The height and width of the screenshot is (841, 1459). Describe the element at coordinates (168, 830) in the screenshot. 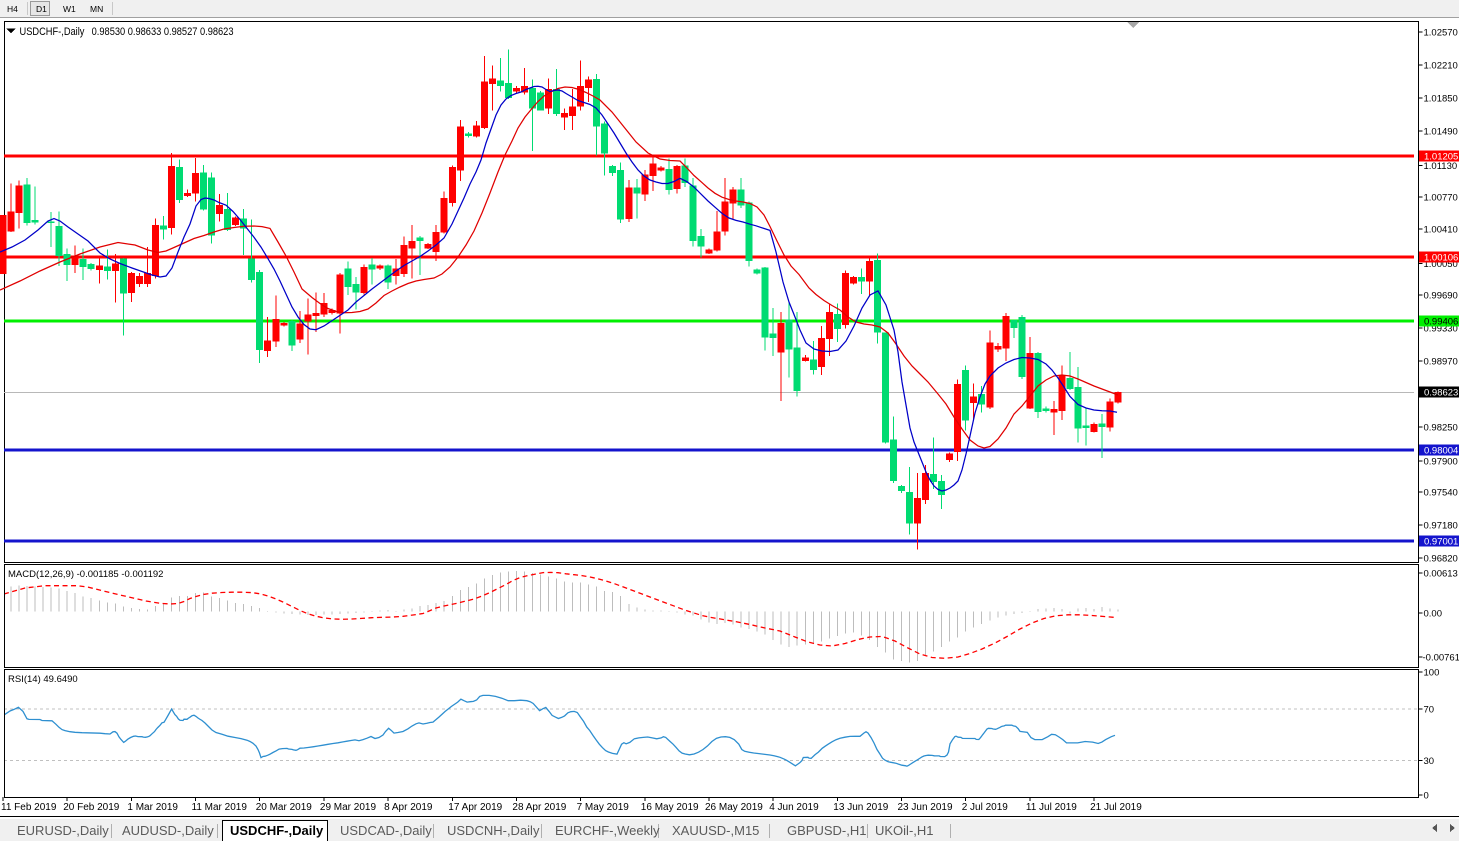

I see `svg-text: AUDUSD-,Daily` at that location.